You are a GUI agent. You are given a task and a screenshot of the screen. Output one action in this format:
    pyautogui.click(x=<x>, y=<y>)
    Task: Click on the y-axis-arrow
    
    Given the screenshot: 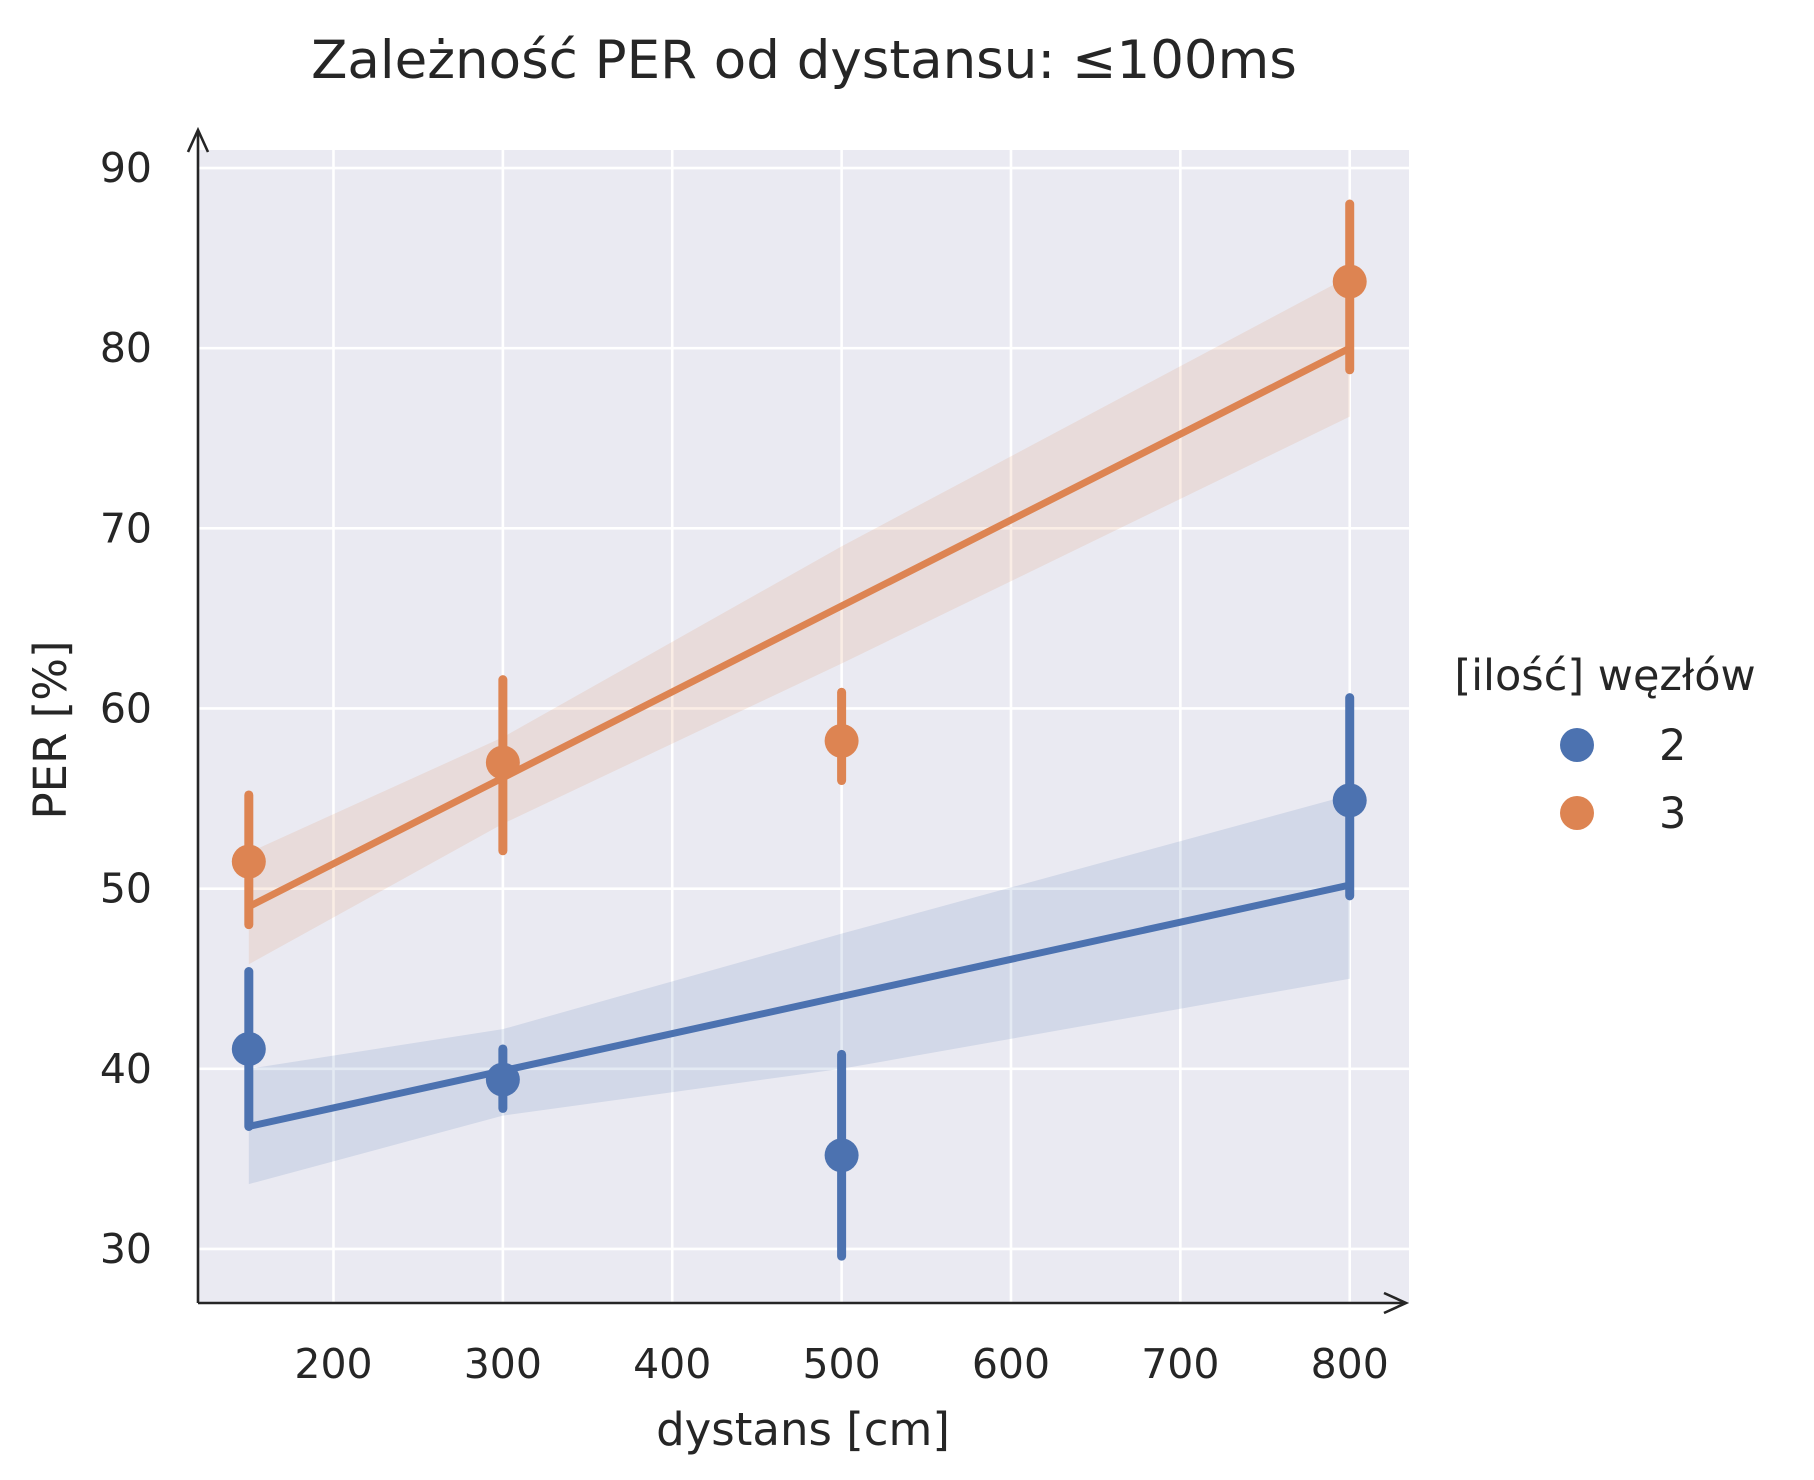 What is the action you would take?
    pyautogui.click(x=198, y=139)
    